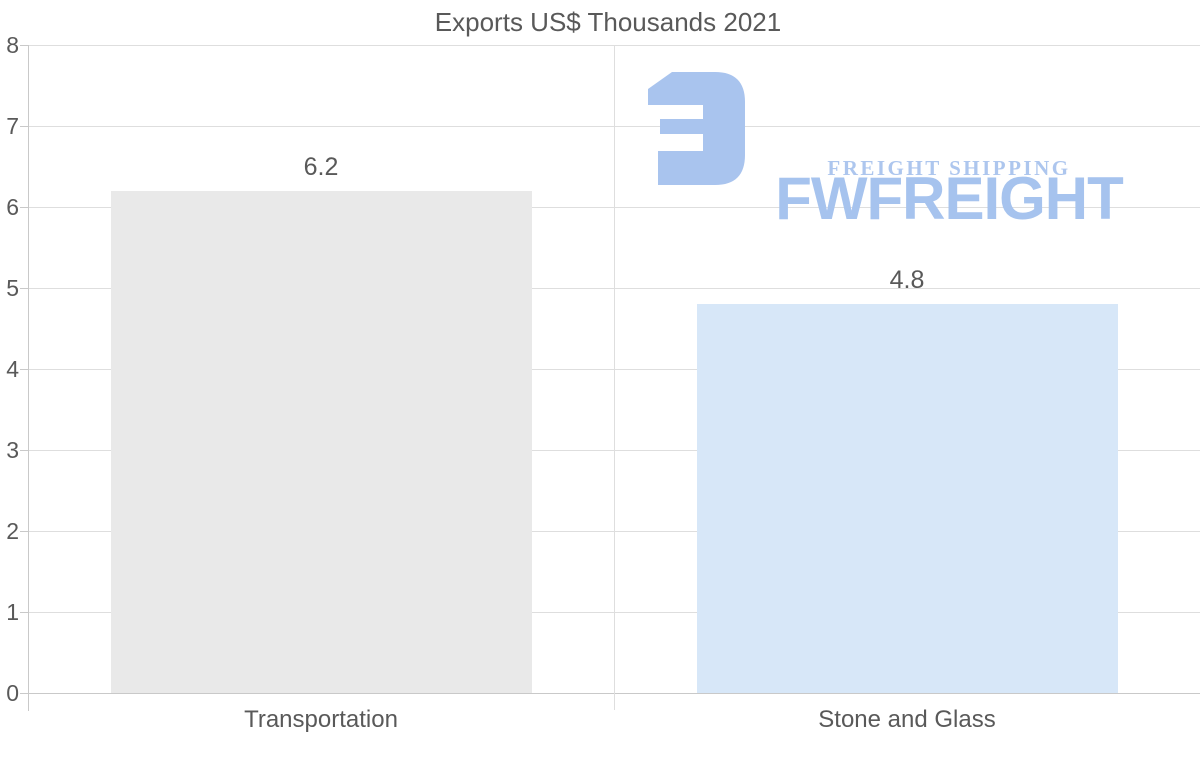 Image resolution: width=1200 pixels, height=763 pixels. What do you see at coordinates (907, 280) in the screenshot?
I see `bar-value-label: 4.8` at bounding box center [907, 280].